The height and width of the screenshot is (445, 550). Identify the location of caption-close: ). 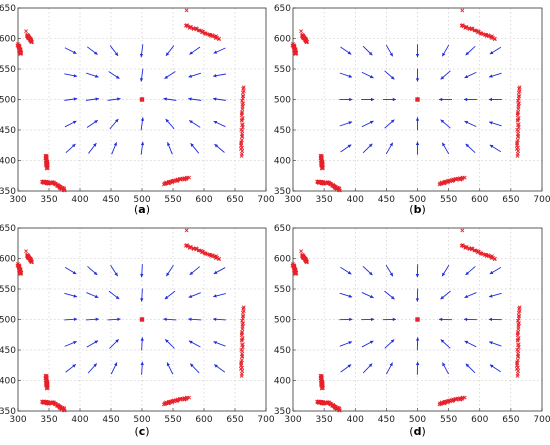
(148, 209).